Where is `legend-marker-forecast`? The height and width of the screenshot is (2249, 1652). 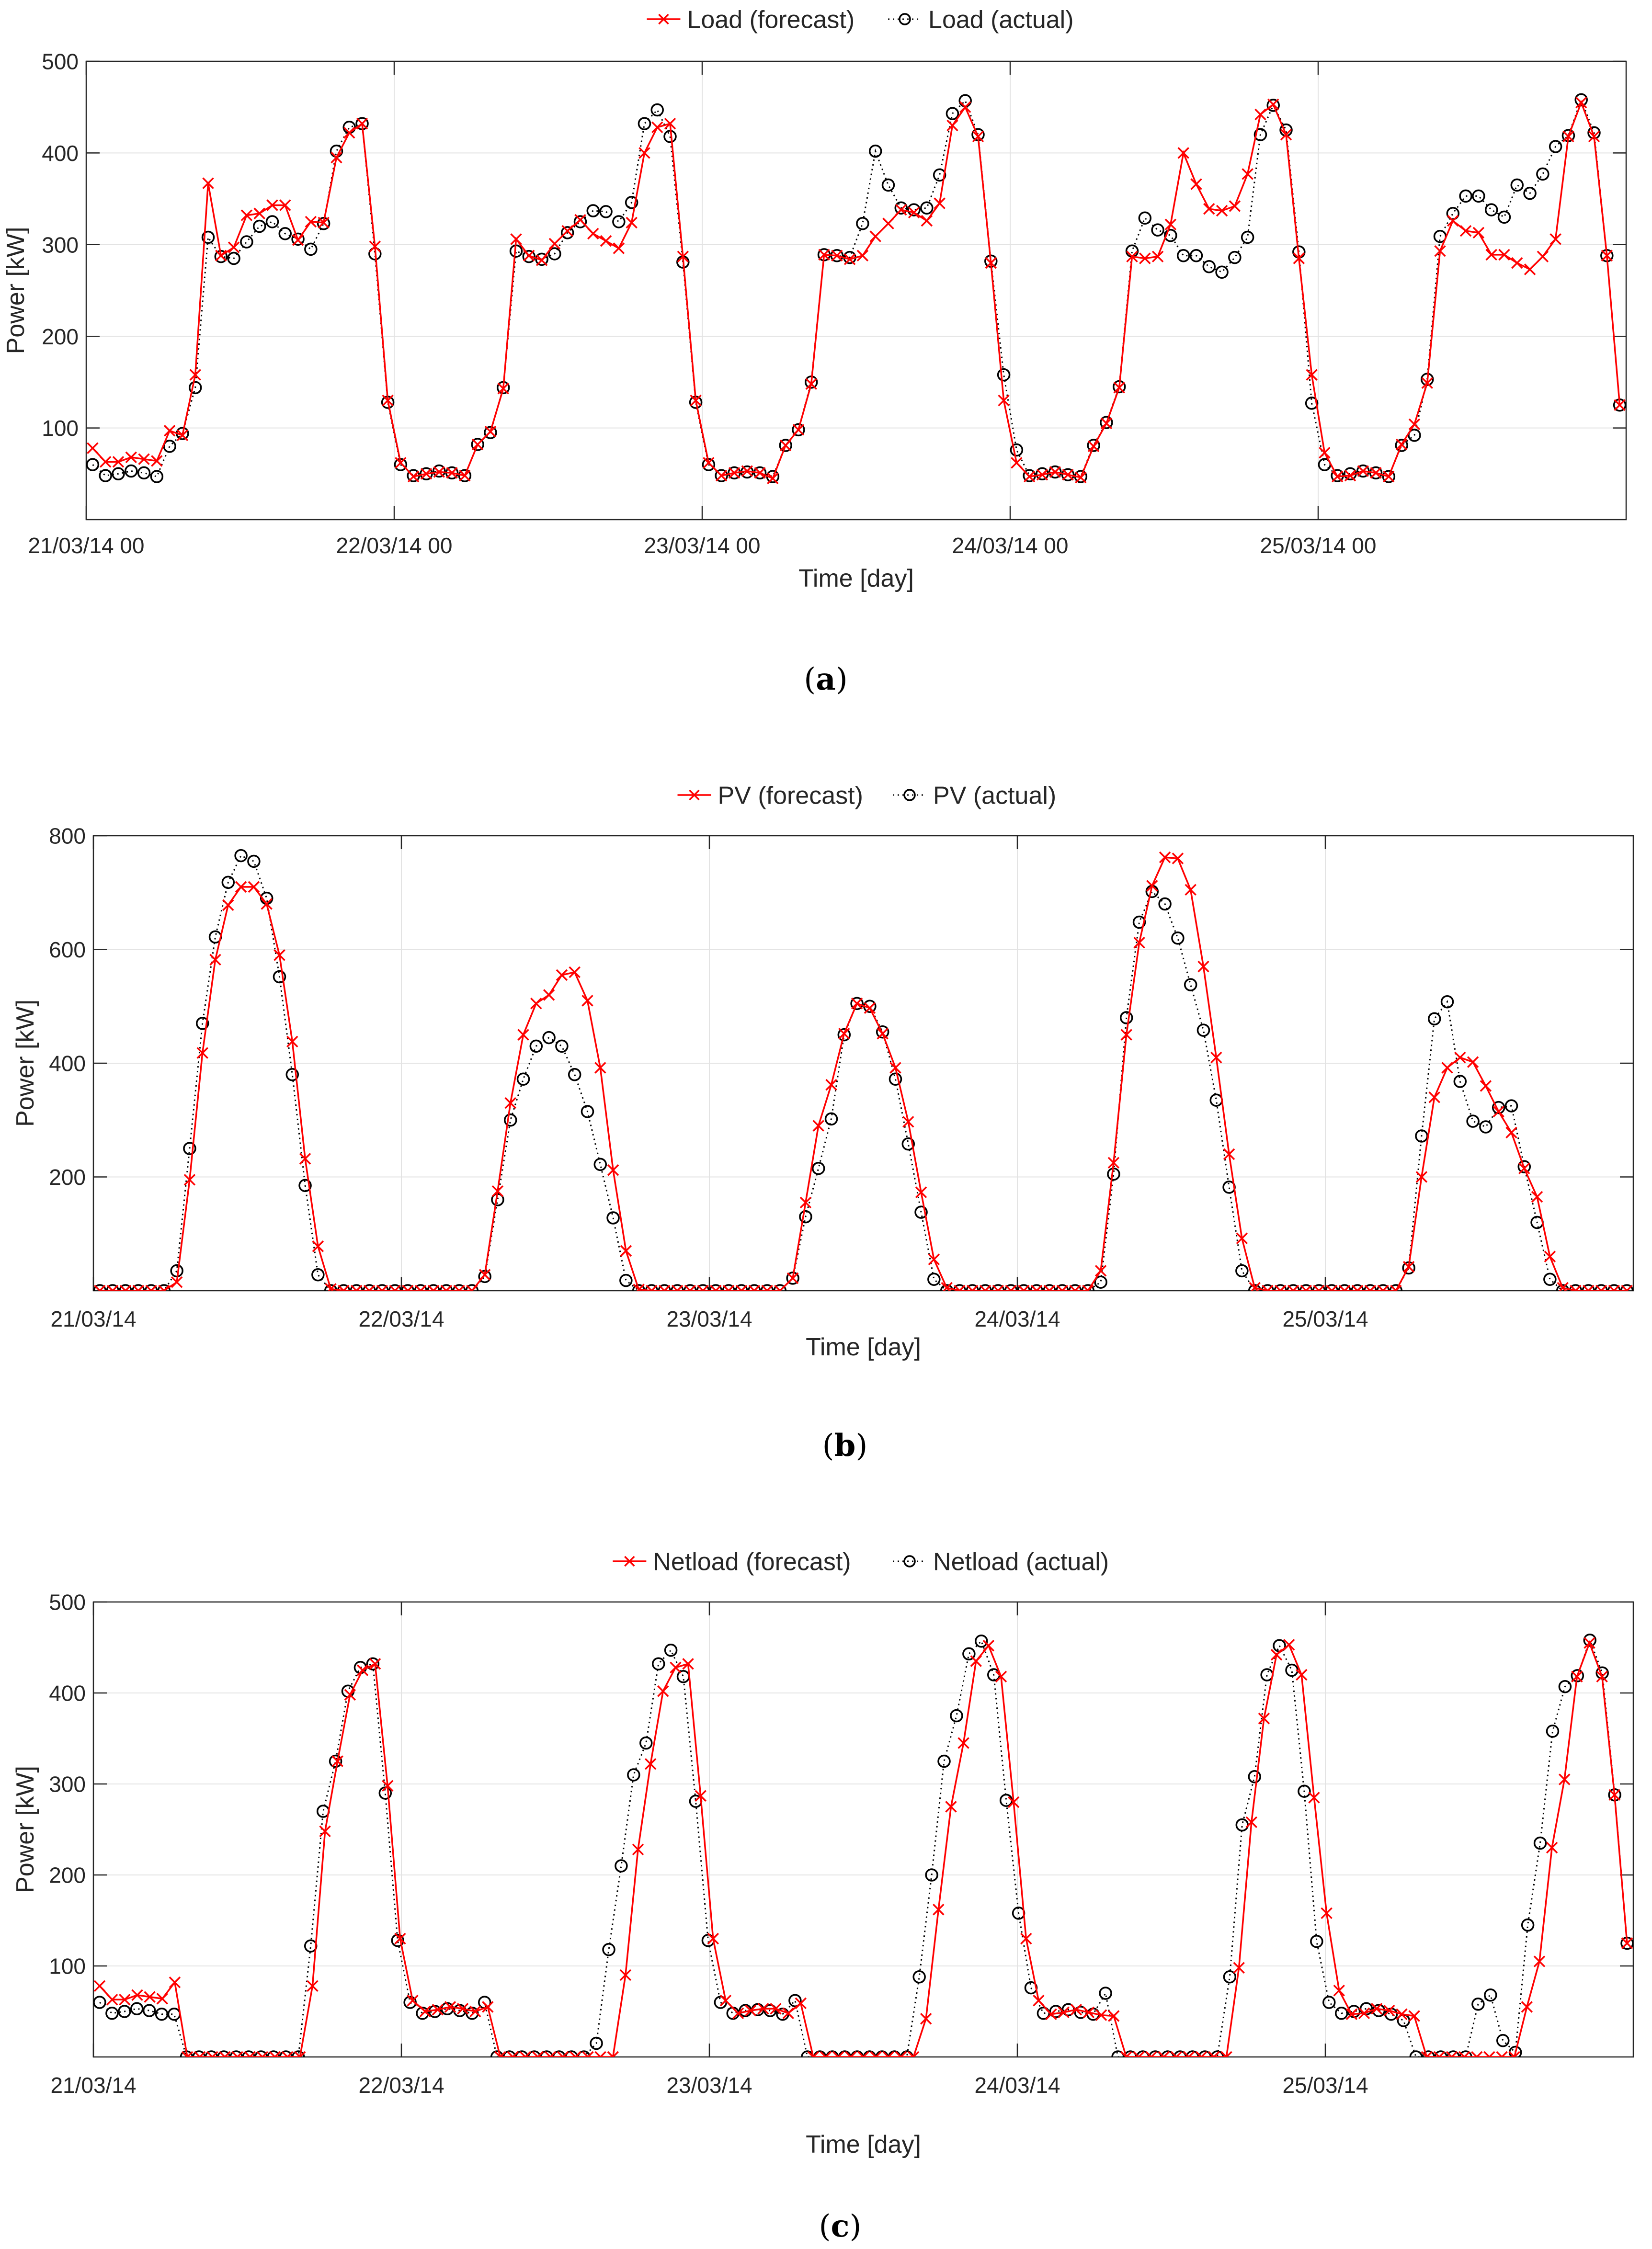
legend-marker-forecast is located at coordinates (663, 19).